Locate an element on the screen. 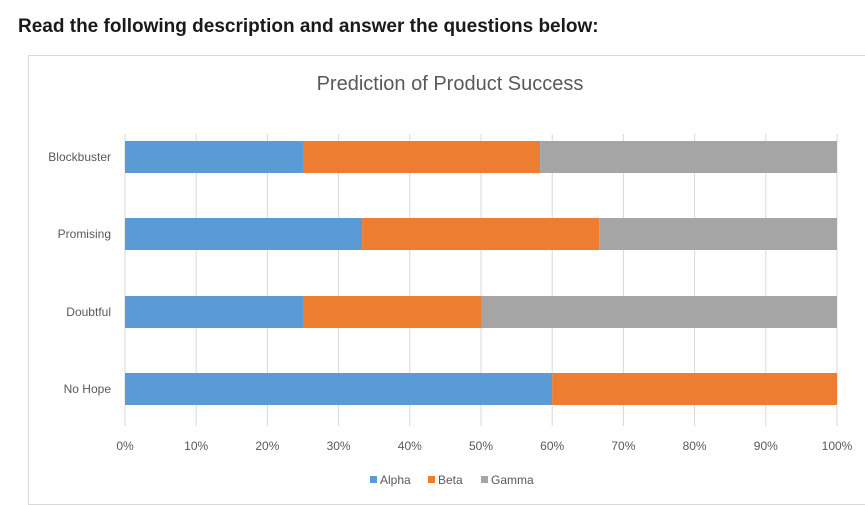  legend-label: Gamma is located at coordinates (512, 480).